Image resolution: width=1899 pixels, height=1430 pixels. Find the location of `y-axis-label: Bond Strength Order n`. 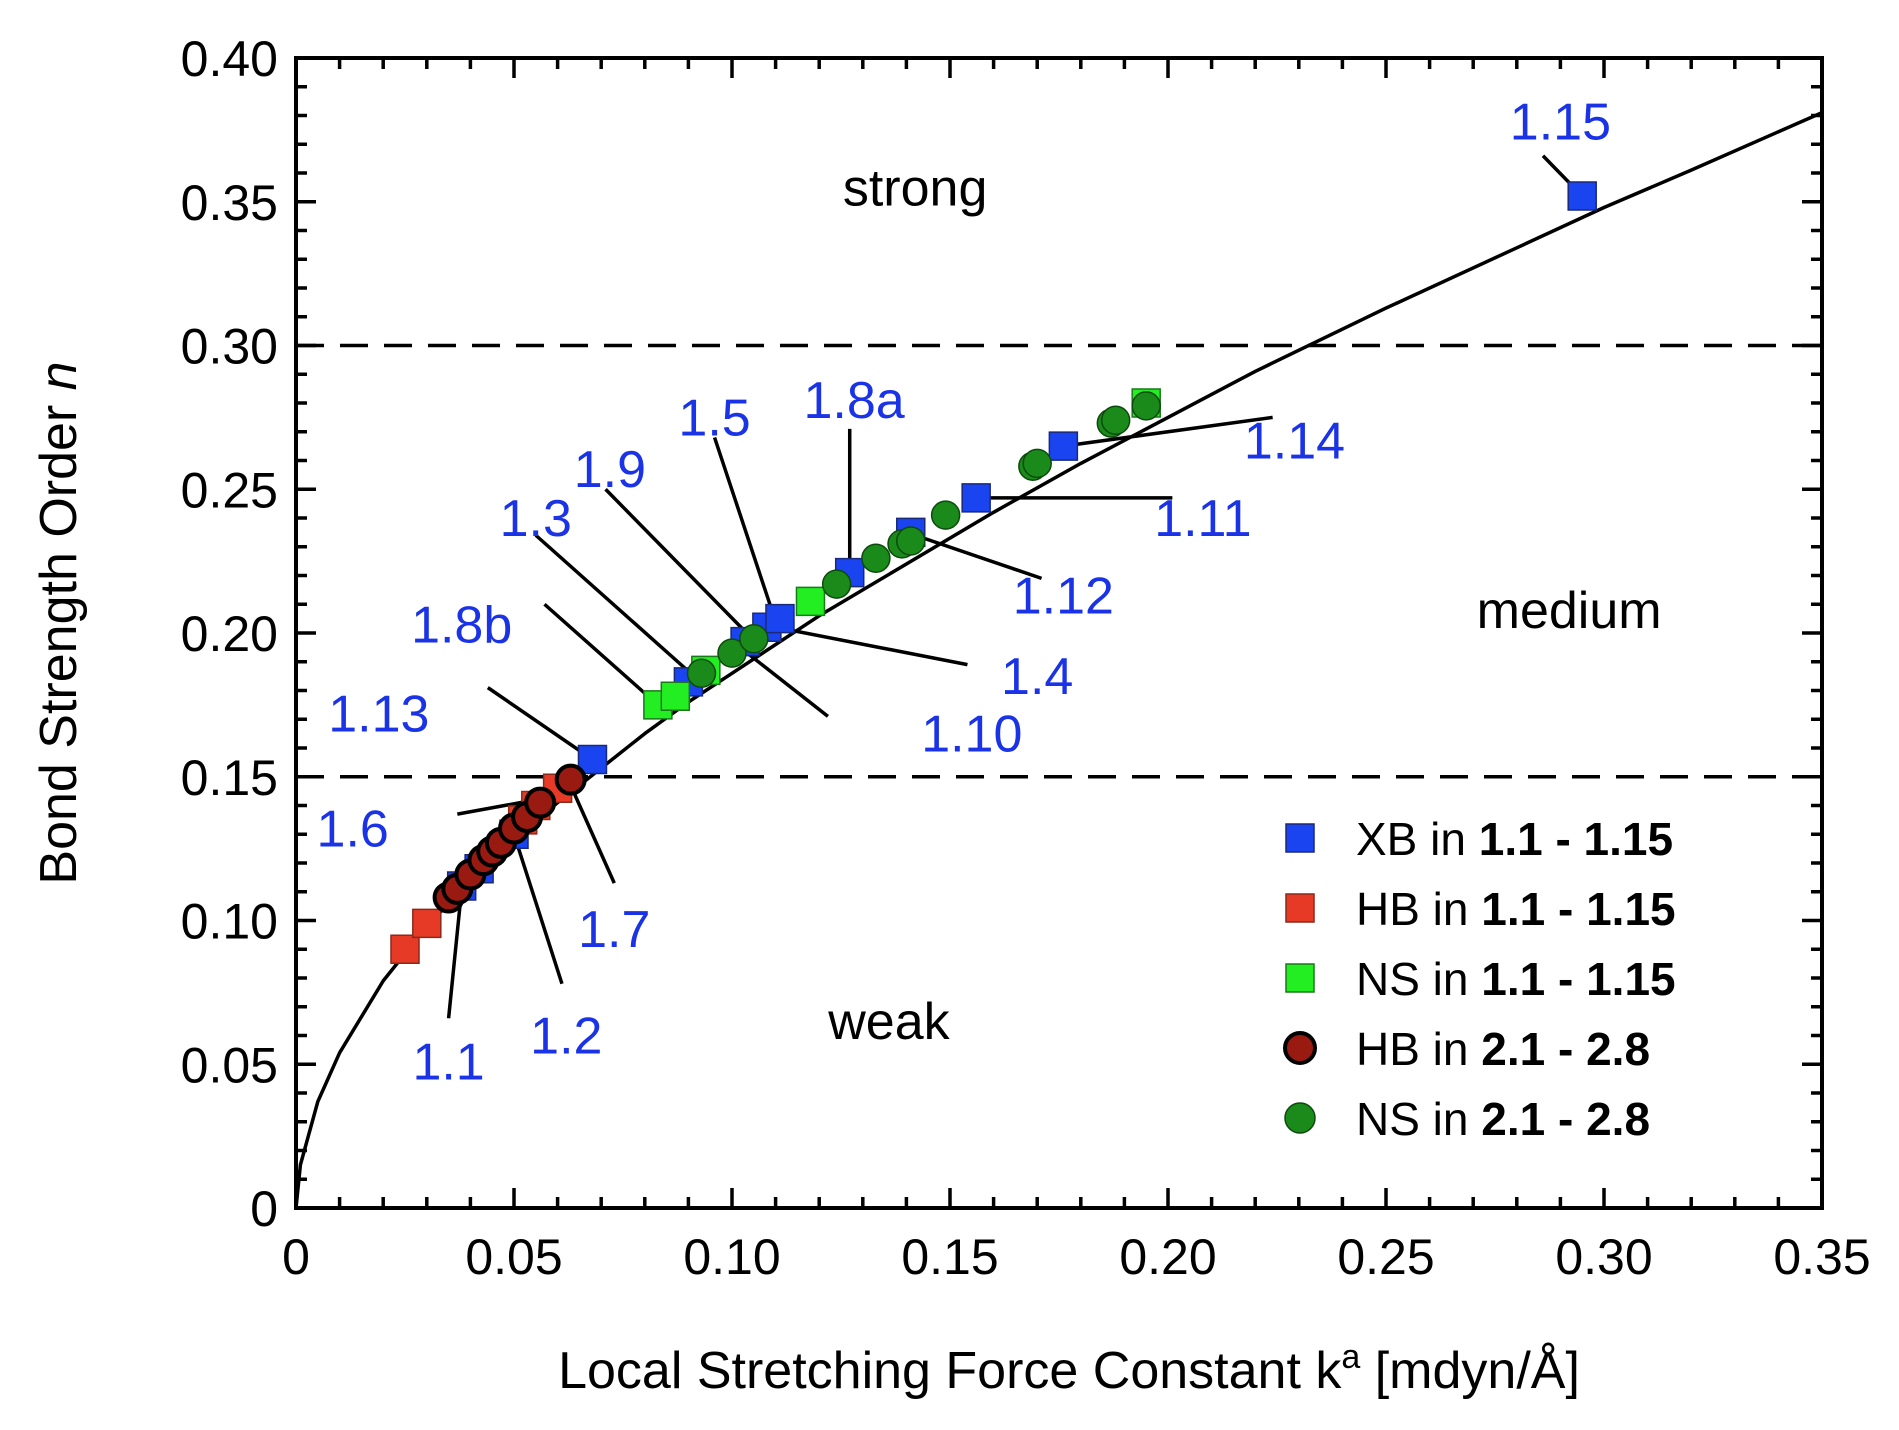

y-axis-label: Bond Strength Order n is located at coordinates (59, 622).